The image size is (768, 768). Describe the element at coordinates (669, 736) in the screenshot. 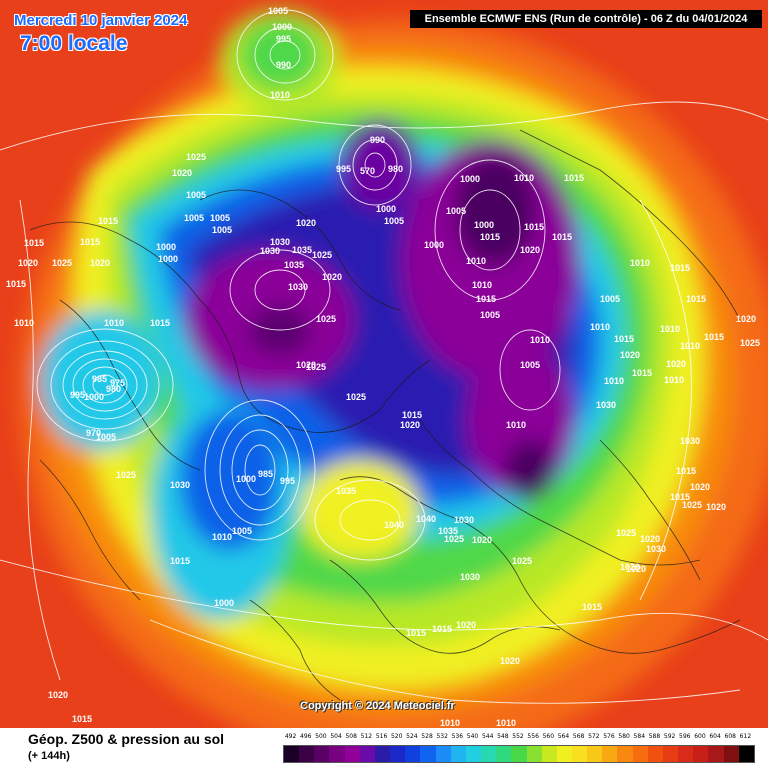

I see `color-scale-label: 592` at that location.